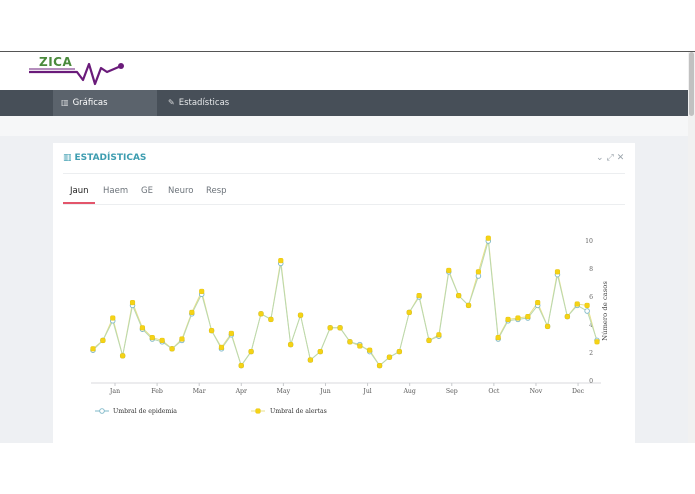 The height and width of the screenshot is (494, 695). What do you see at coordinates (589, 241) in the screenshot?
I see `y-tick-label: 10` at bounding box center [589, 241].